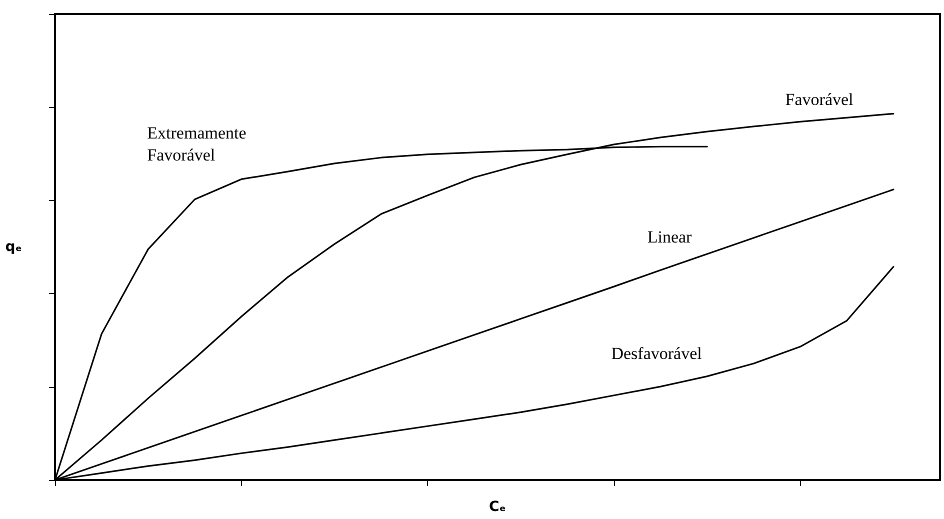 The image size is (944, 519). I want to click on series-label: Extremamente Favorável, so click(196, 144).